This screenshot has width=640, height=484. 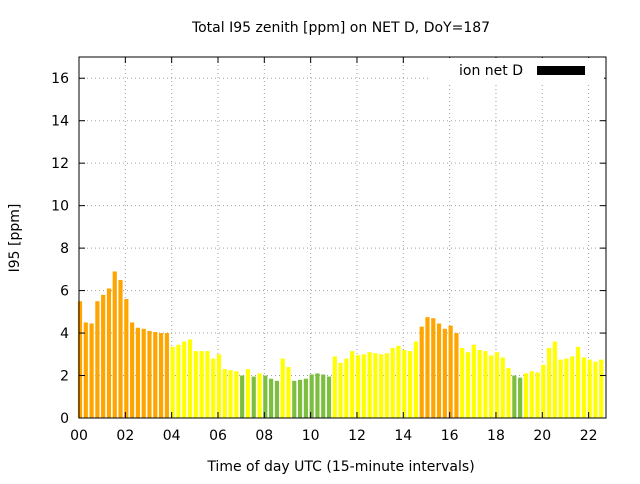 What do you see at coordinates (79, 436) in the screenshot?
I see `x-tick-label: 00` at bounding box center [79, 436].